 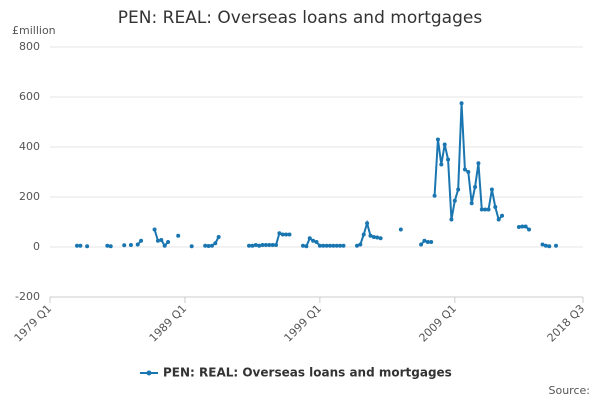 I want to click on x-tick-label: 1989 Q1, so click(x=168, y=323).